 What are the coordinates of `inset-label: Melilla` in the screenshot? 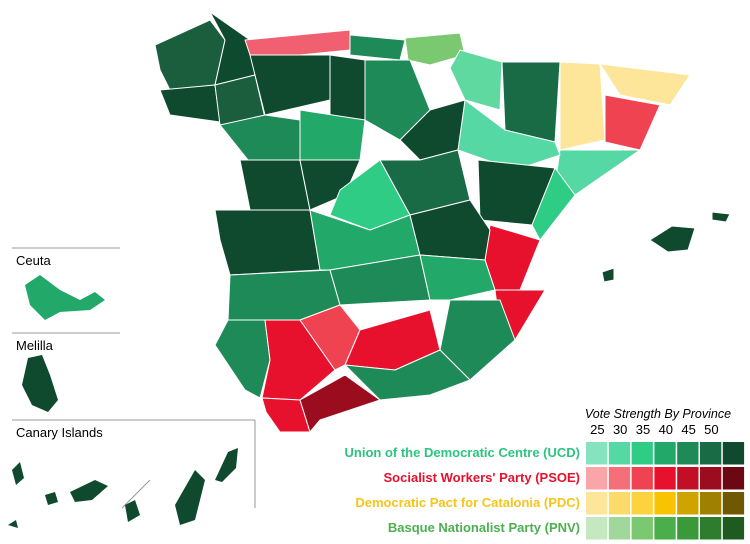 It's located at (35, 345).